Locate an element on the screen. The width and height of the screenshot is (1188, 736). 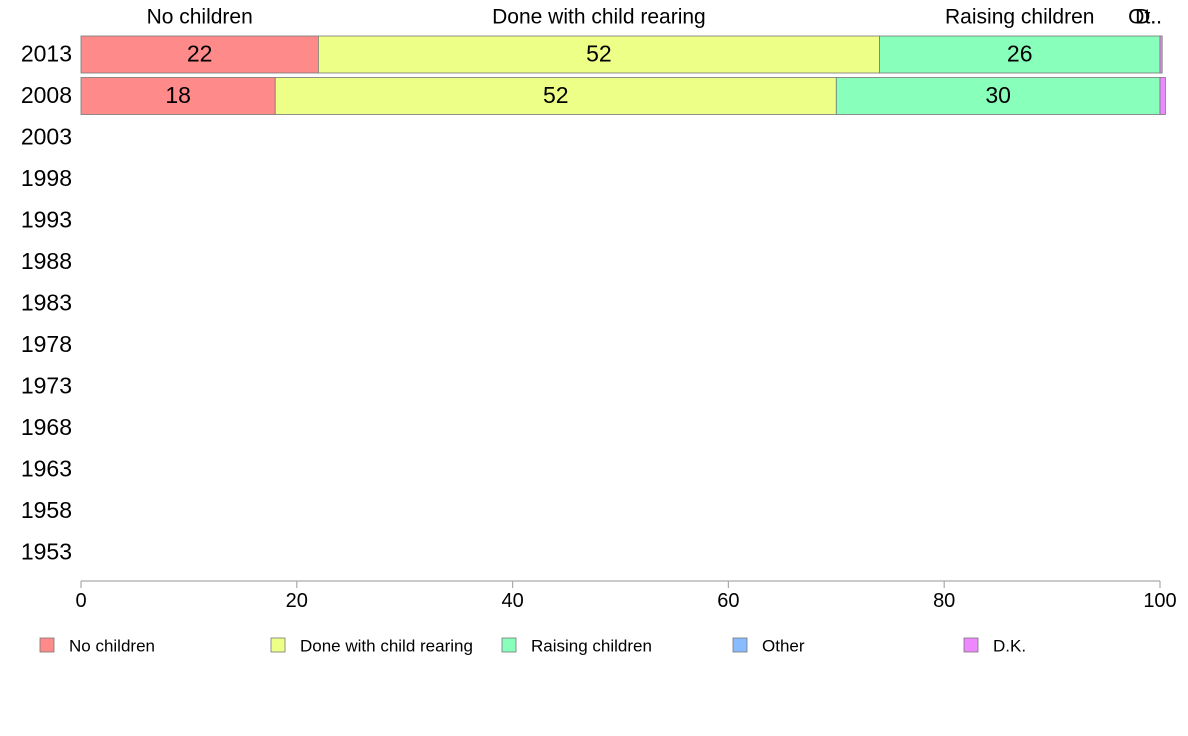
bar-row: 1973 is located at coordinates (46, 386).